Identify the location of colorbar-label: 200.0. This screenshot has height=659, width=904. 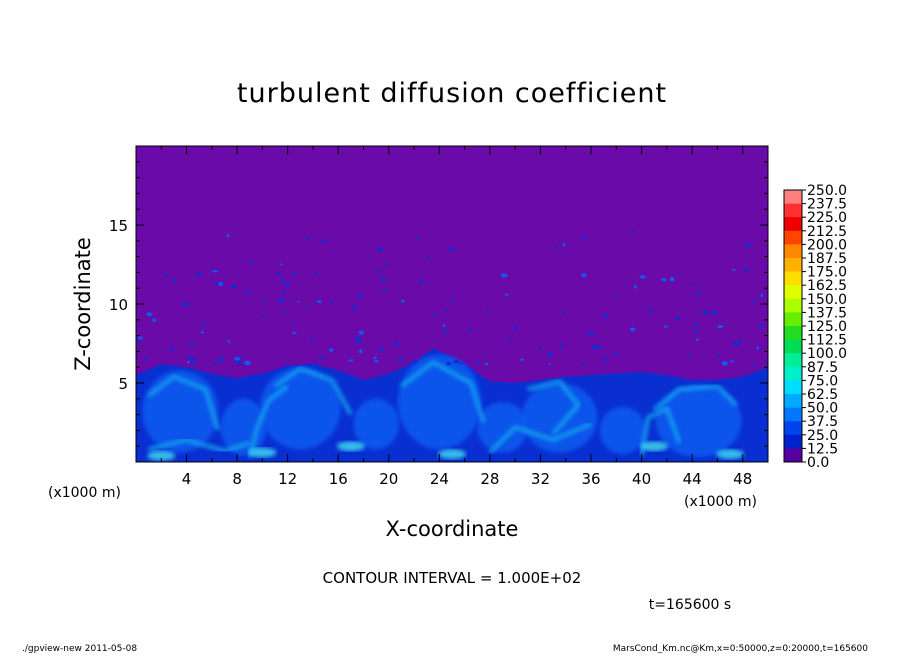
(827, 245).